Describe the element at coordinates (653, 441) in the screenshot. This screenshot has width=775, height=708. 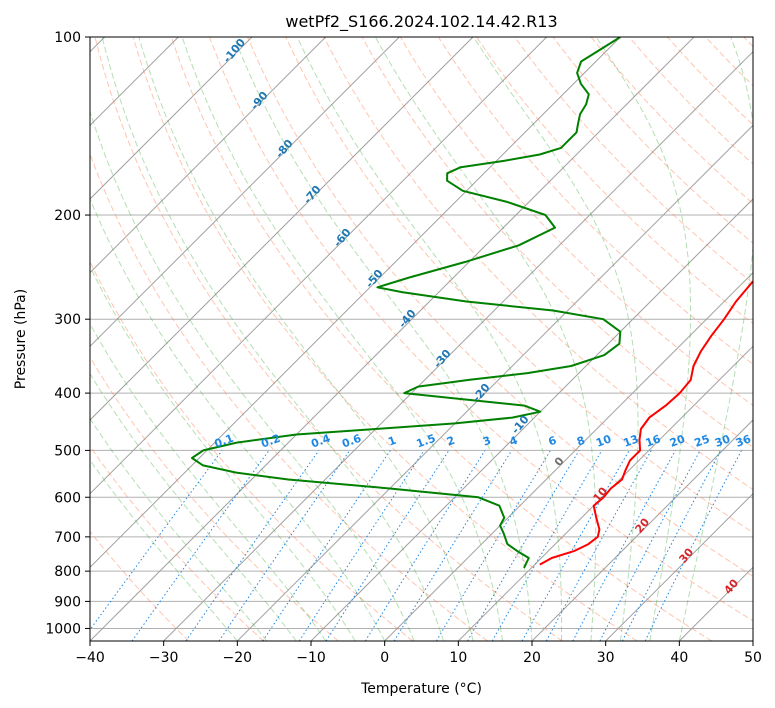
I see `mixing-ratio-label: 16` at that location.